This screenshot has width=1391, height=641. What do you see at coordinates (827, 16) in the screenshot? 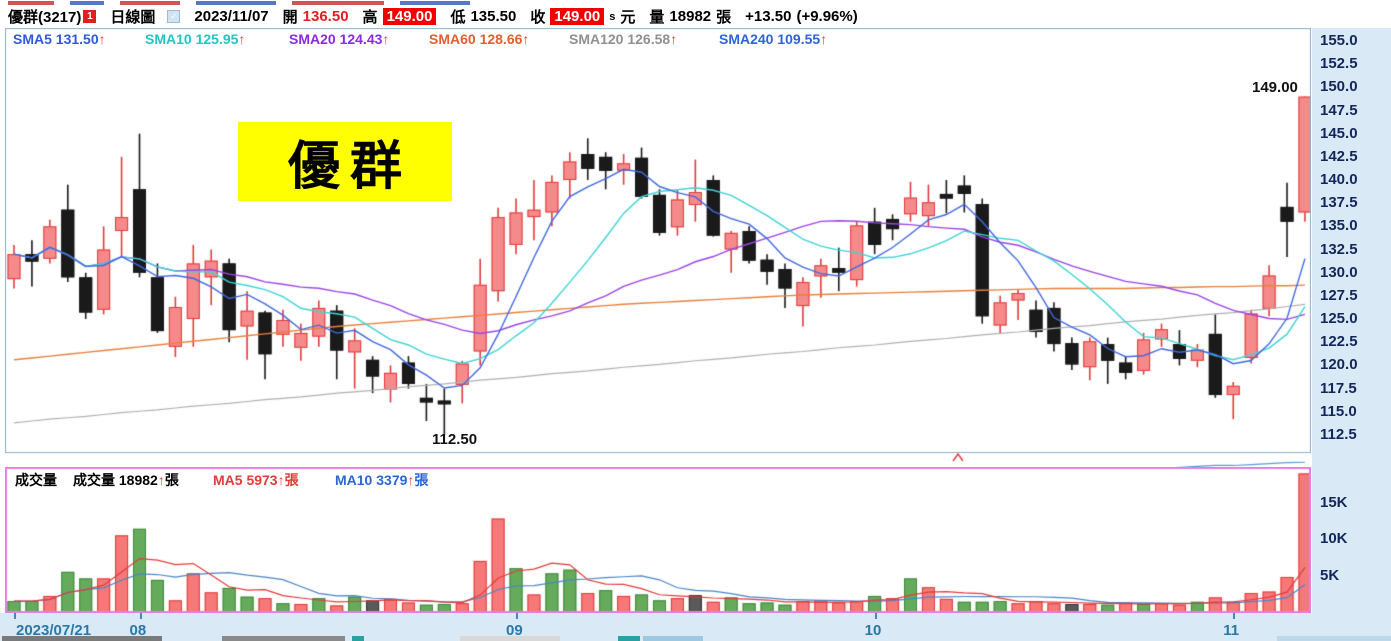
I see `change-percent: (+9.96%)` at bounding box center [827, 16].